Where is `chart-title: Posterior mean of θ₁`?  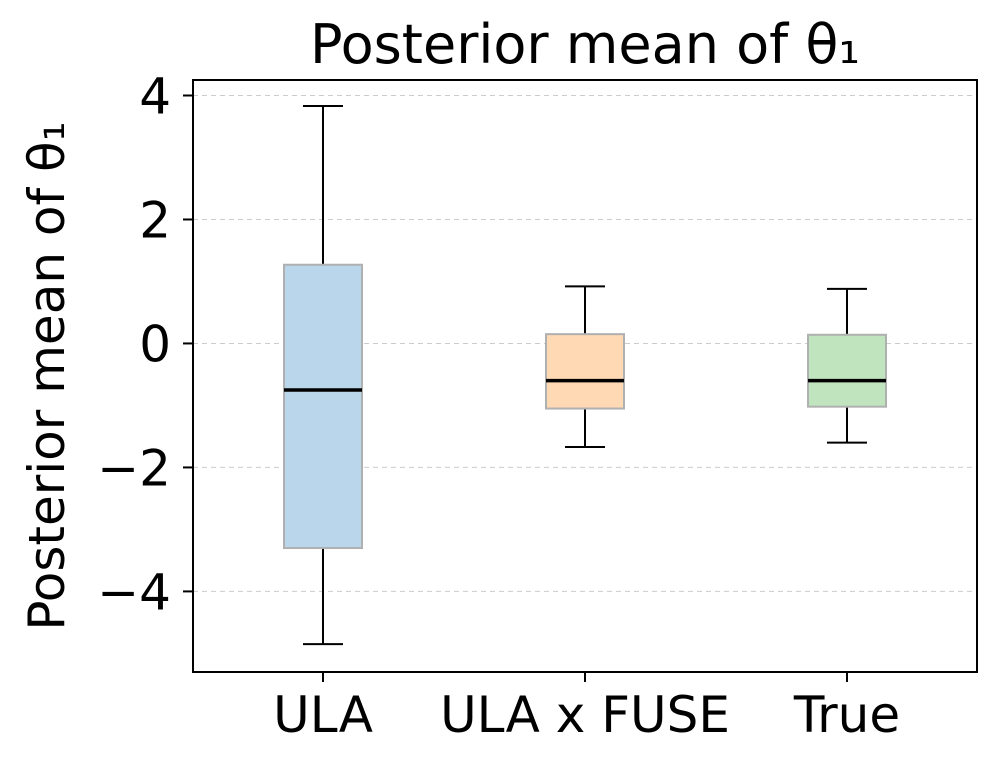 chart-title: Posterior mean of θ₁ is located at coordinates (585, 44).